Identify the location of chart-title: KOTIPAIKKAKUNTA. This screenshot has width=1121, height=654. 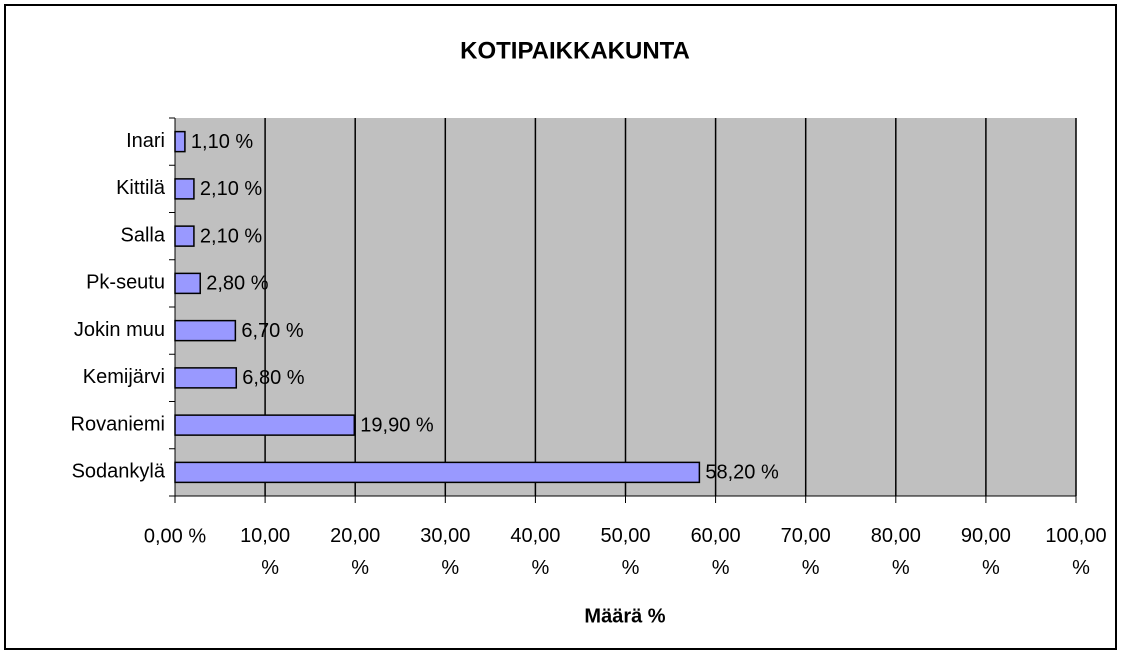
(575, 50).